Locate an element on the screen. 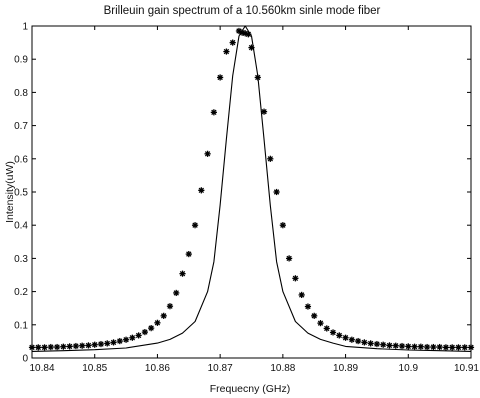 The image size is (480, 398). y-tick-label: 0.8 is located at coordinates (21, 93).